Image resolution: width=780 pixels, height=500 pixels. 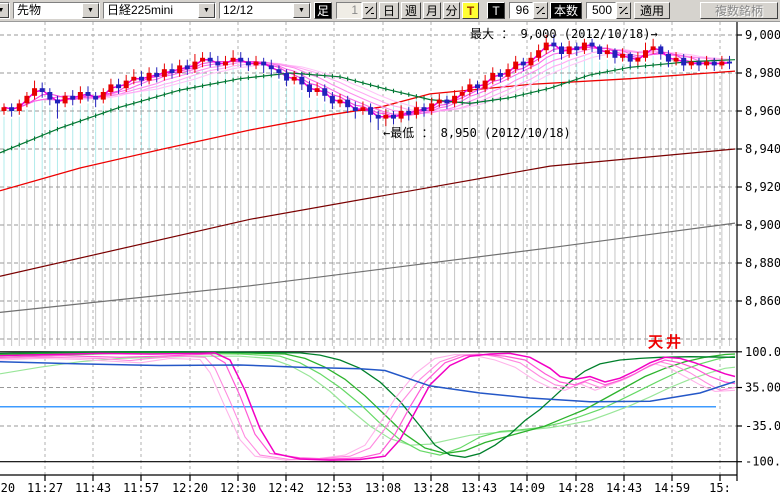 I want to click on range-spinner-button, so click(x=623, y=10).